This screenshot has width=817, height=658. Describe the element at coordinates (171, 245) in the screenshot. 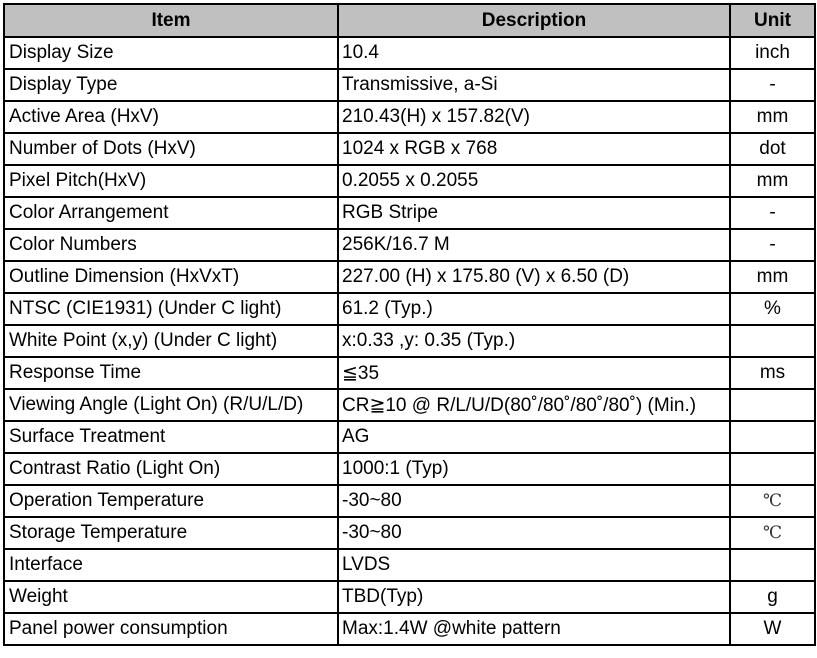

I see `cell-item: Color Numbers` at that location.